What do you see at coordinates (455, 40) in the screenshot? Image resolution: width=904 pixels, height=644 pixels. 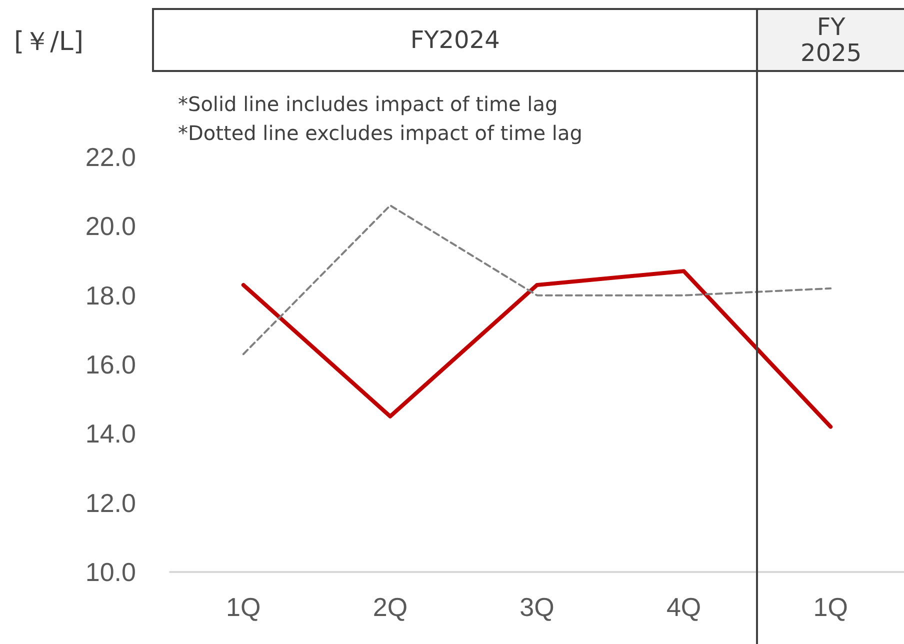 I see `fiscal-year-header: FY2024` at bounding box center [455, 40].